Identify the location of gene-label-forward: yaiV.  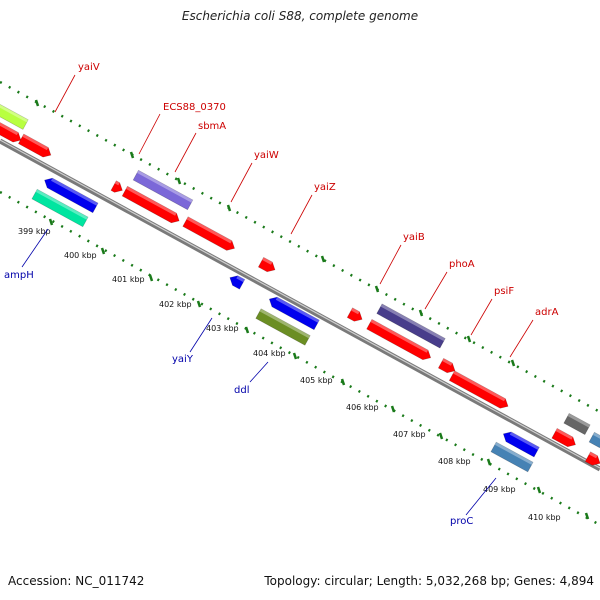
(89, 67).